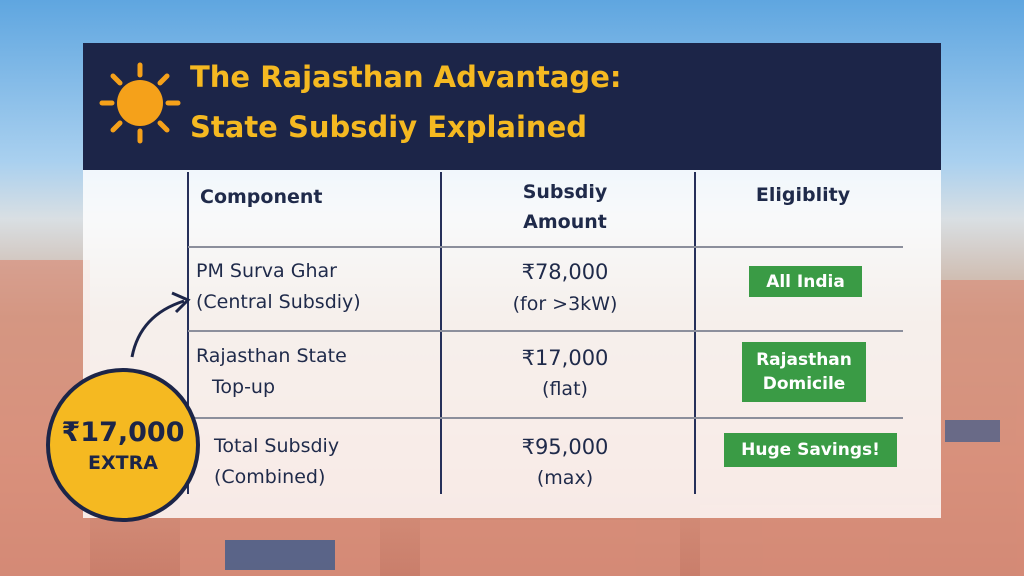  I want to click on column-header: Amount, so click(565, 222).